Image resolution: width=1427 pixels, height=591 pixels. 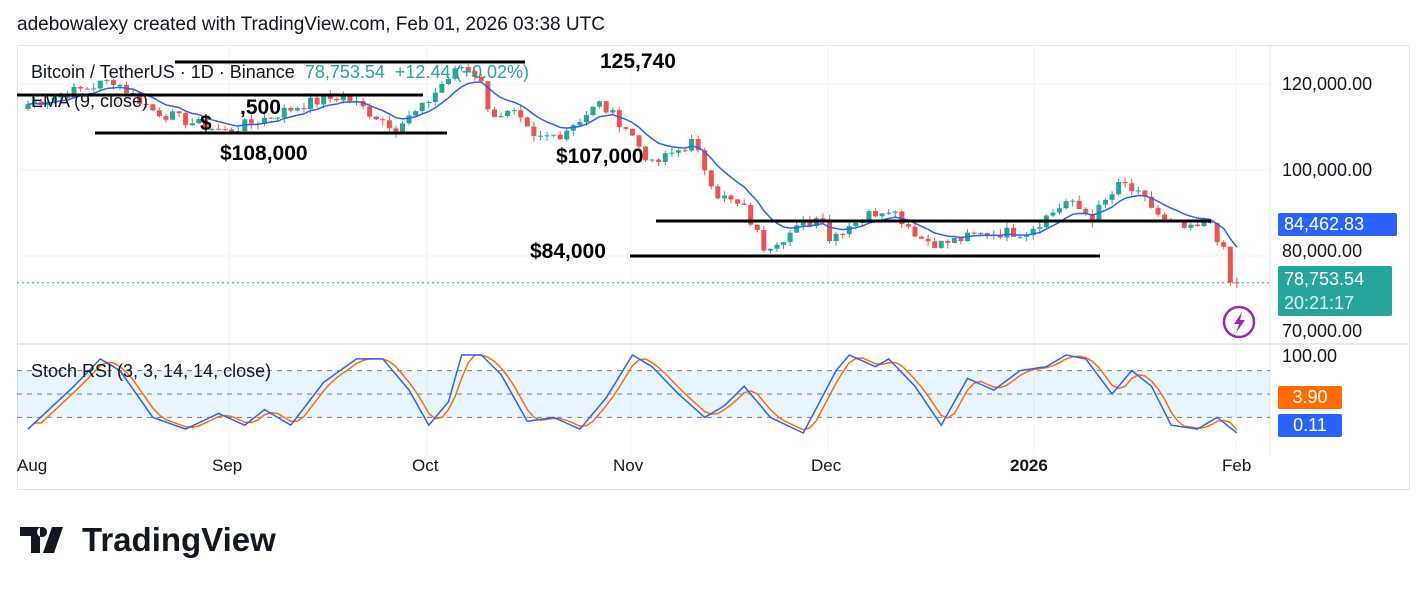 I want to click on lightning-icon, so click(x=1239, y=322).